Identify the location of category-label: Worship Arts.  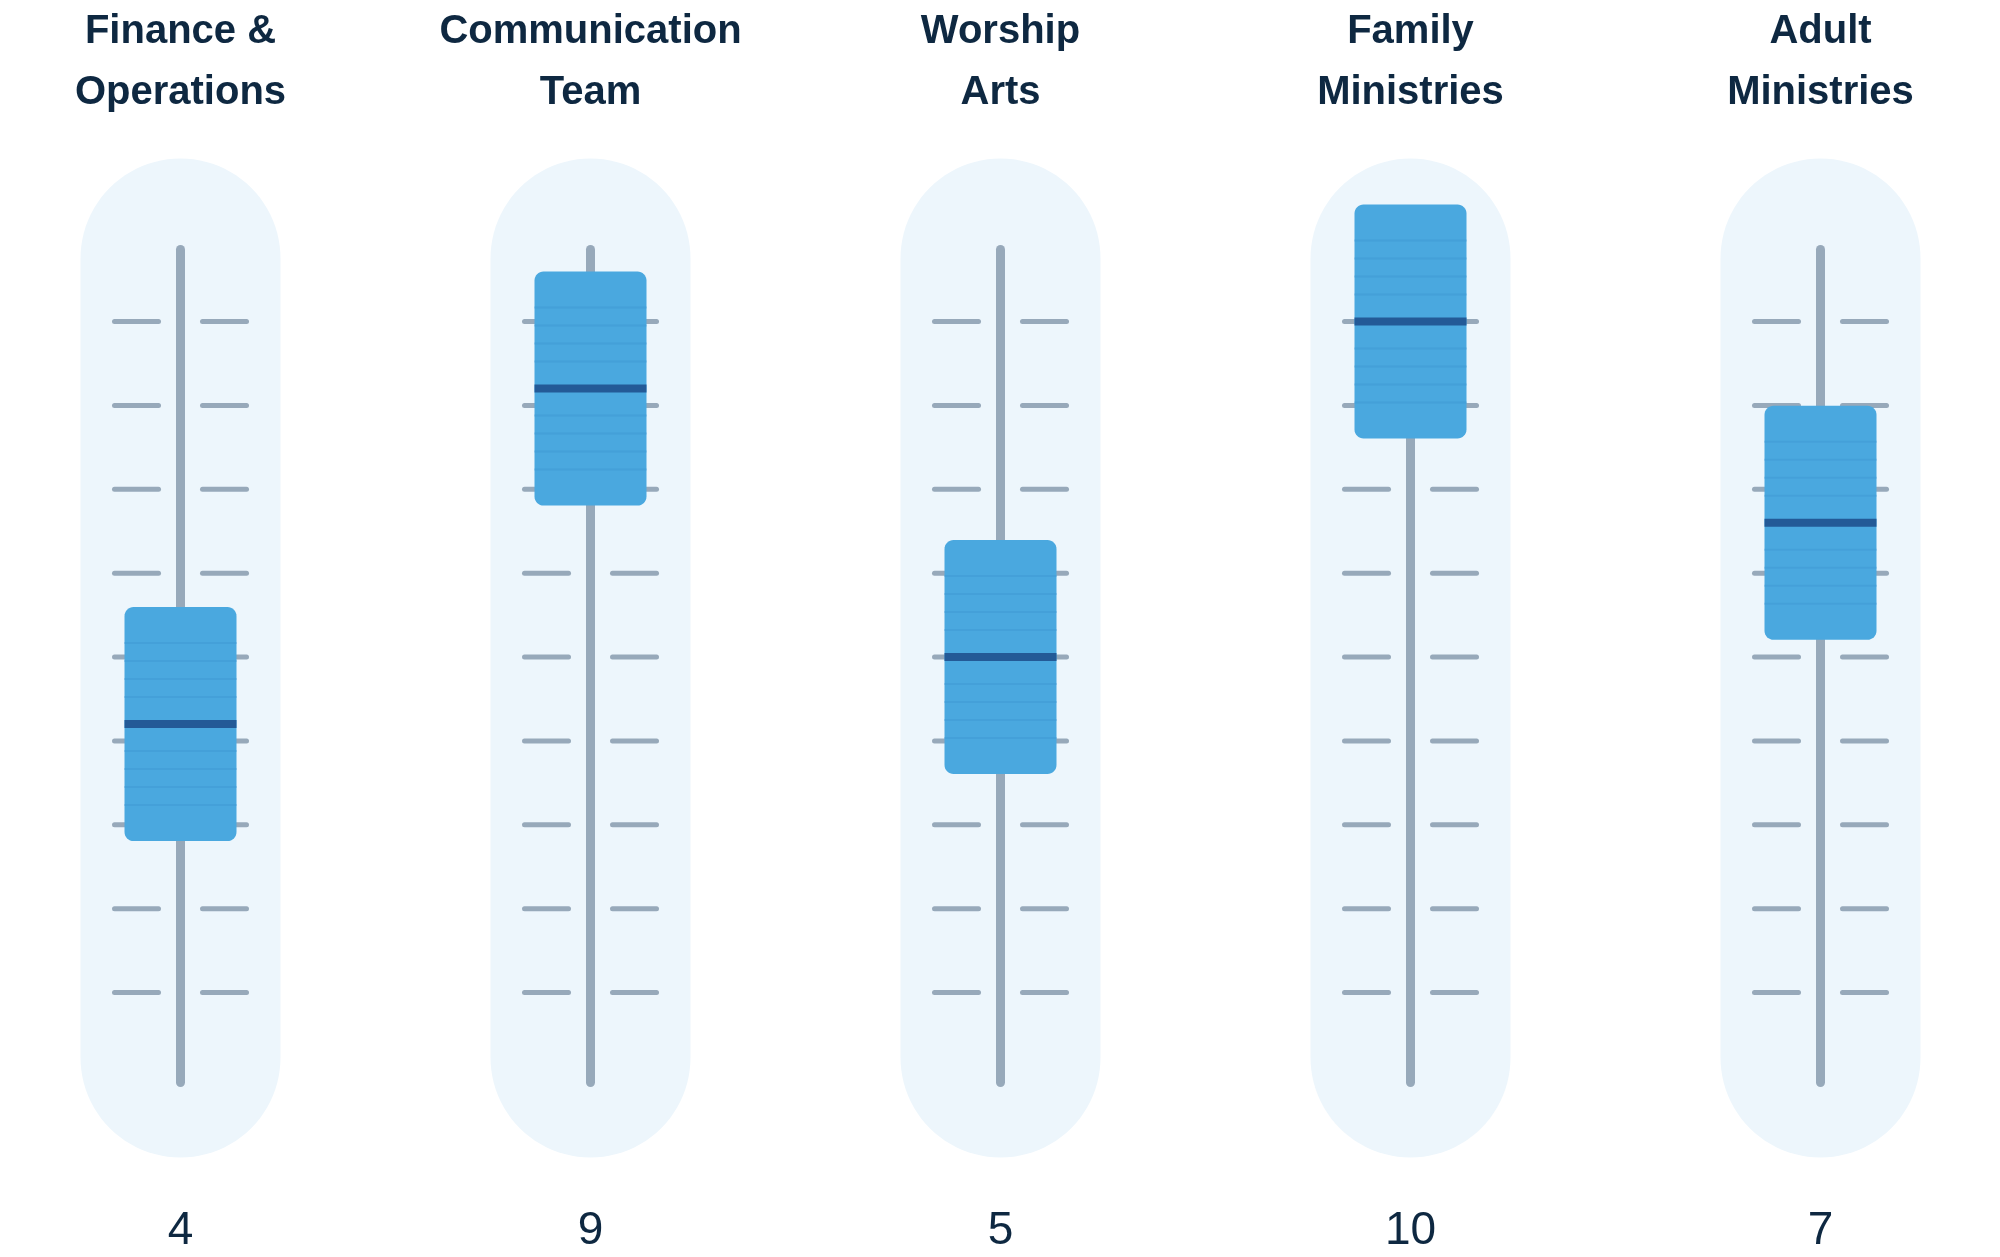
(1000, 59).